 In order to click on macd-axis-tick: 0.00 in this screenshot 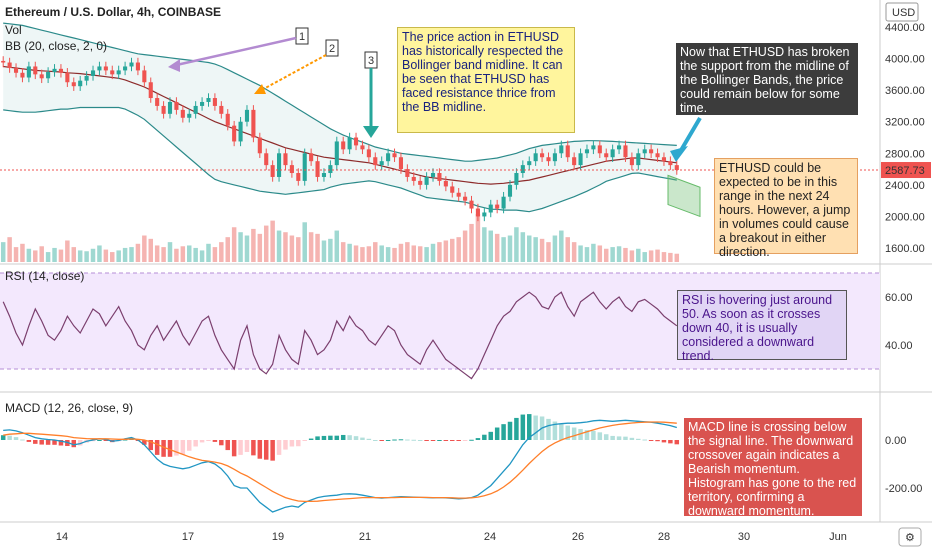, I will do `click(895, 441)`.